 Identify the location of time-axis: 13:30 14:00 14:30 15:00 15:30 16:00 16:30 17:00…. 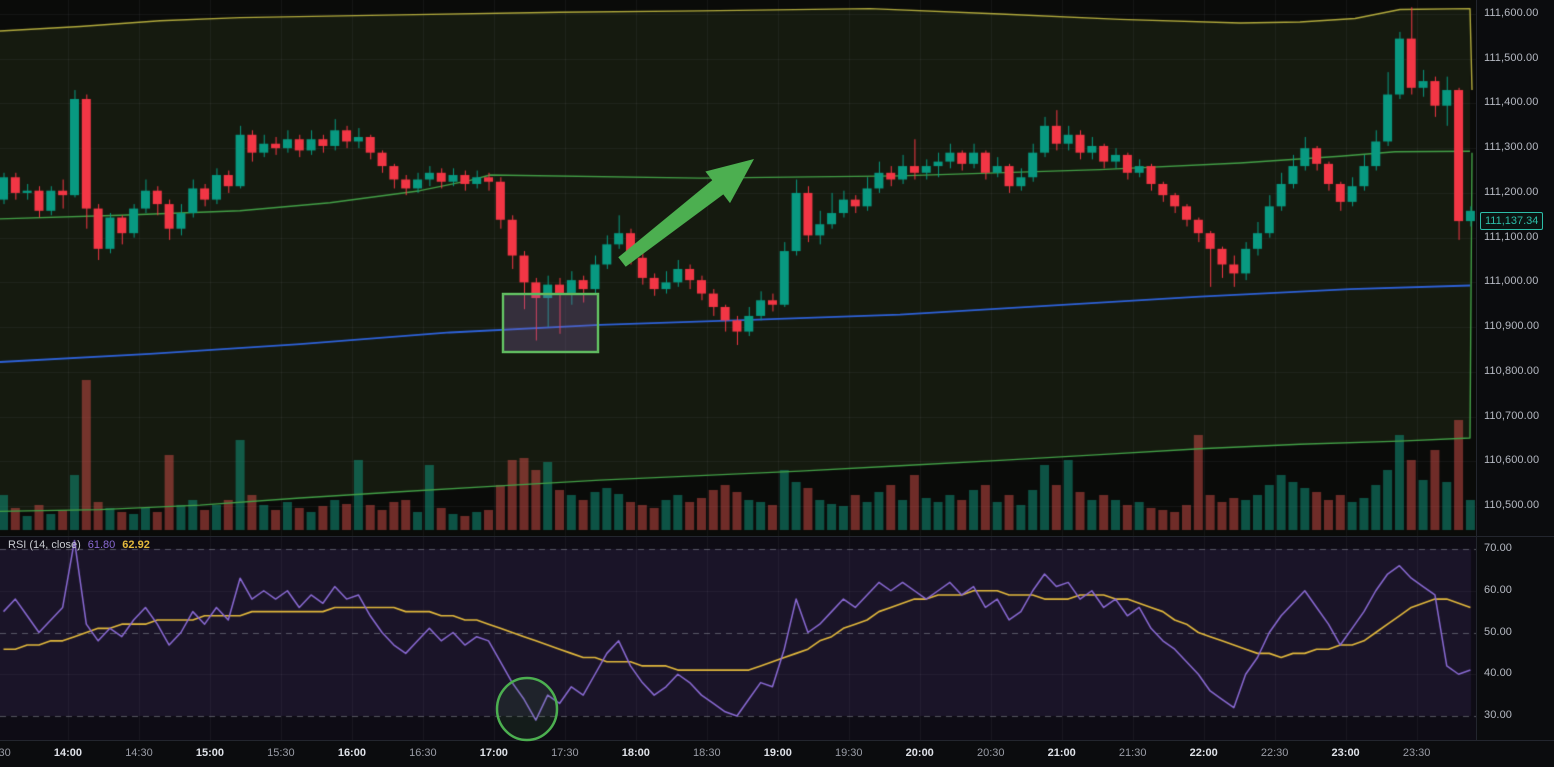
(777, 753).